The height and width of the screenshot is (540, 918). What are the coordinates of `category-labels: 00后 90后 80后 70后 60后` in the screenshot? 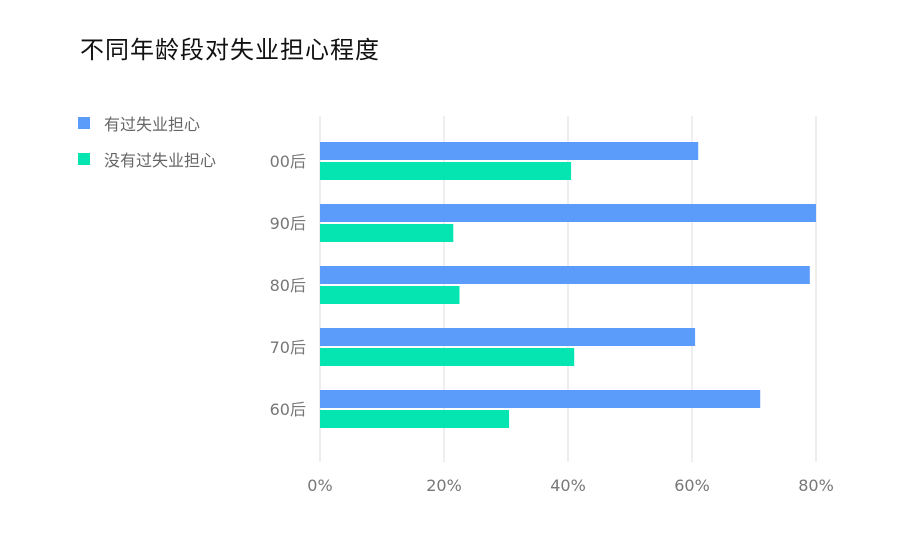 It's located at (288, 285).